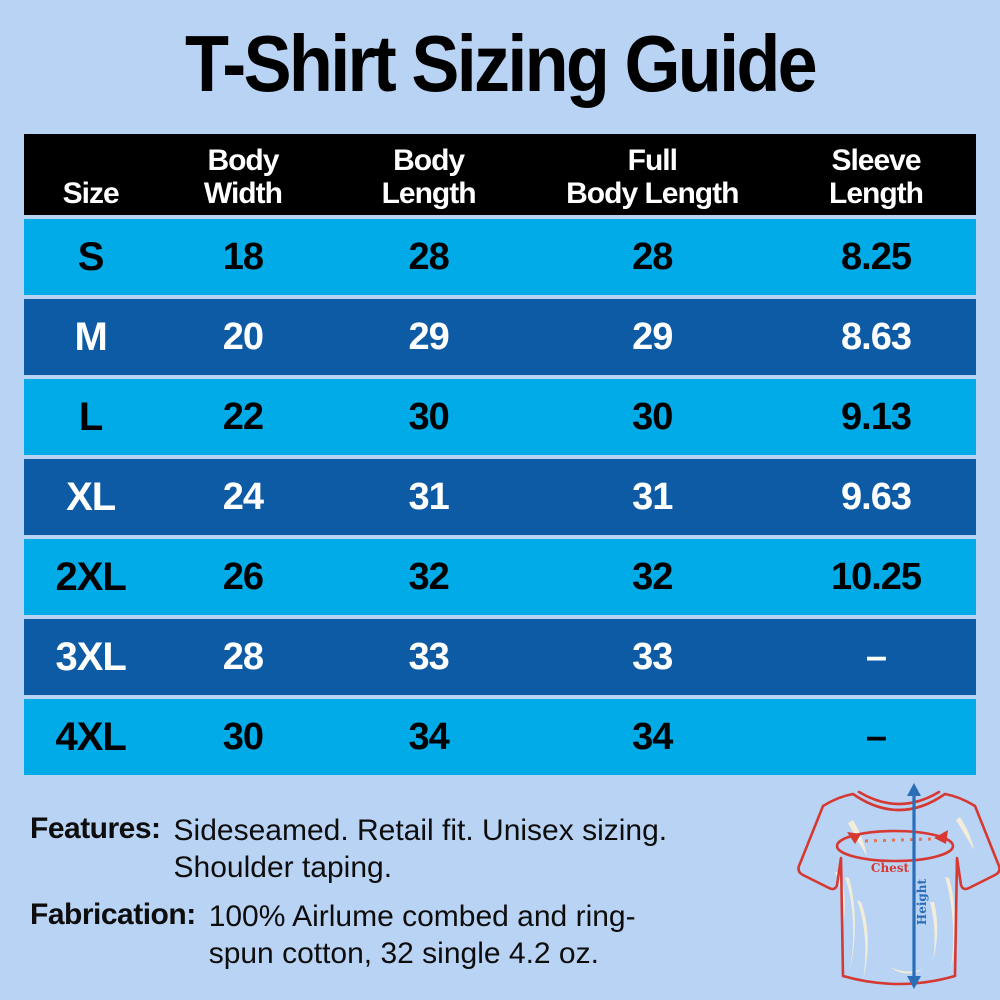 The height and width of the screenshot is (1000, 1000). Describe the element at coordinates (113, 914) in the screenshot. I see `fabrication-label: Fabrication:` at that location.